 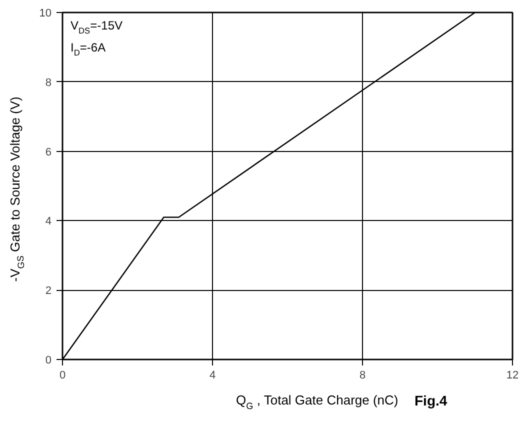 What do you see at coordinates (362, 376) in the screenshot?
I see `x-tick-label: 8` at bounding box center [362, 376].